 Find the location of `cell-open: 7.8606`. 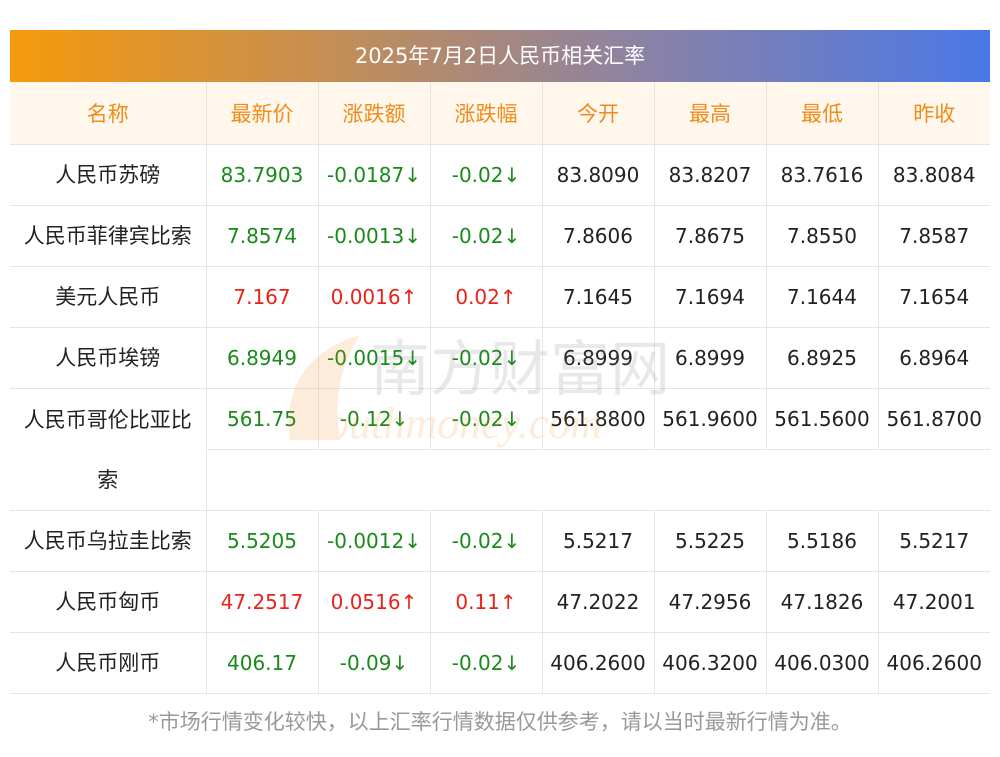

cell-open: 7.8606 is located at coordinates (597, 236).